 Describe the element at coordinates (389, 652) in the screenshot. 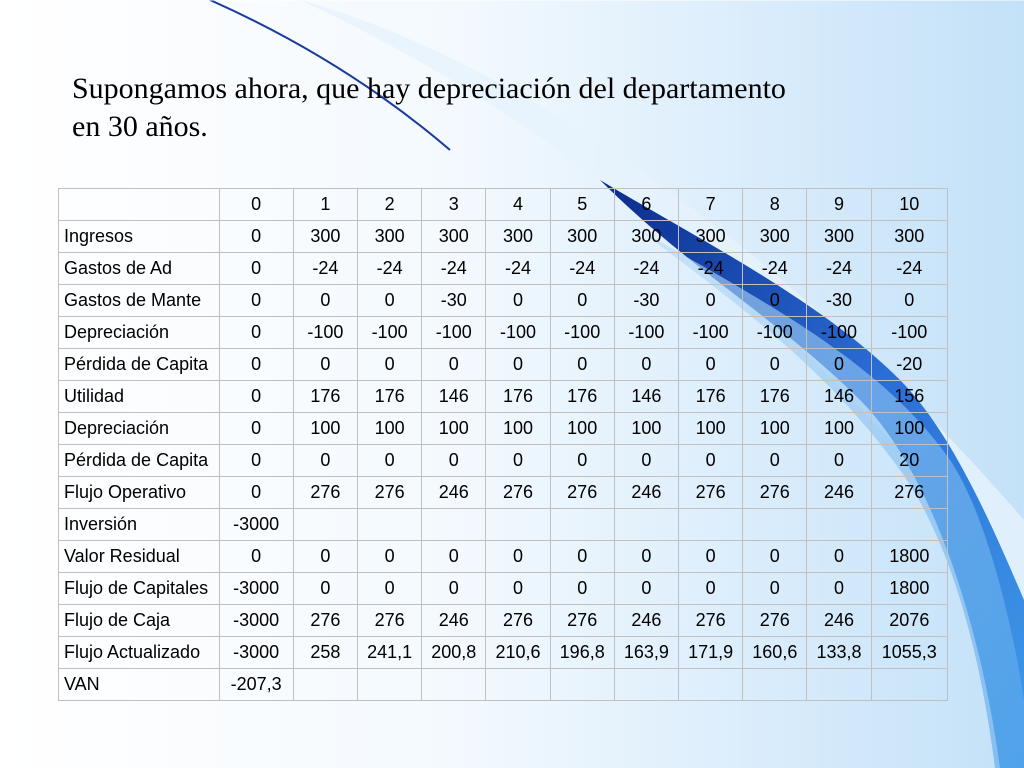

I see `value-cell: 241,1` at that location.